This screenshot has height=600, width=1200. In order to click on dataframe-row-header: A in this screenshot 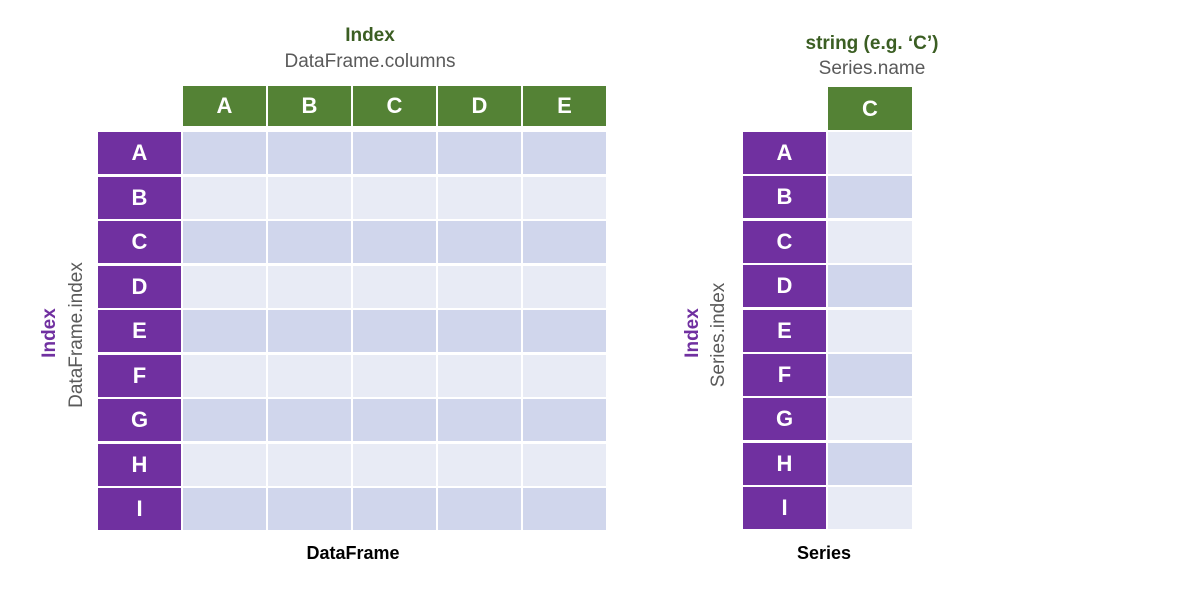, I will do `click(139, 153)`.